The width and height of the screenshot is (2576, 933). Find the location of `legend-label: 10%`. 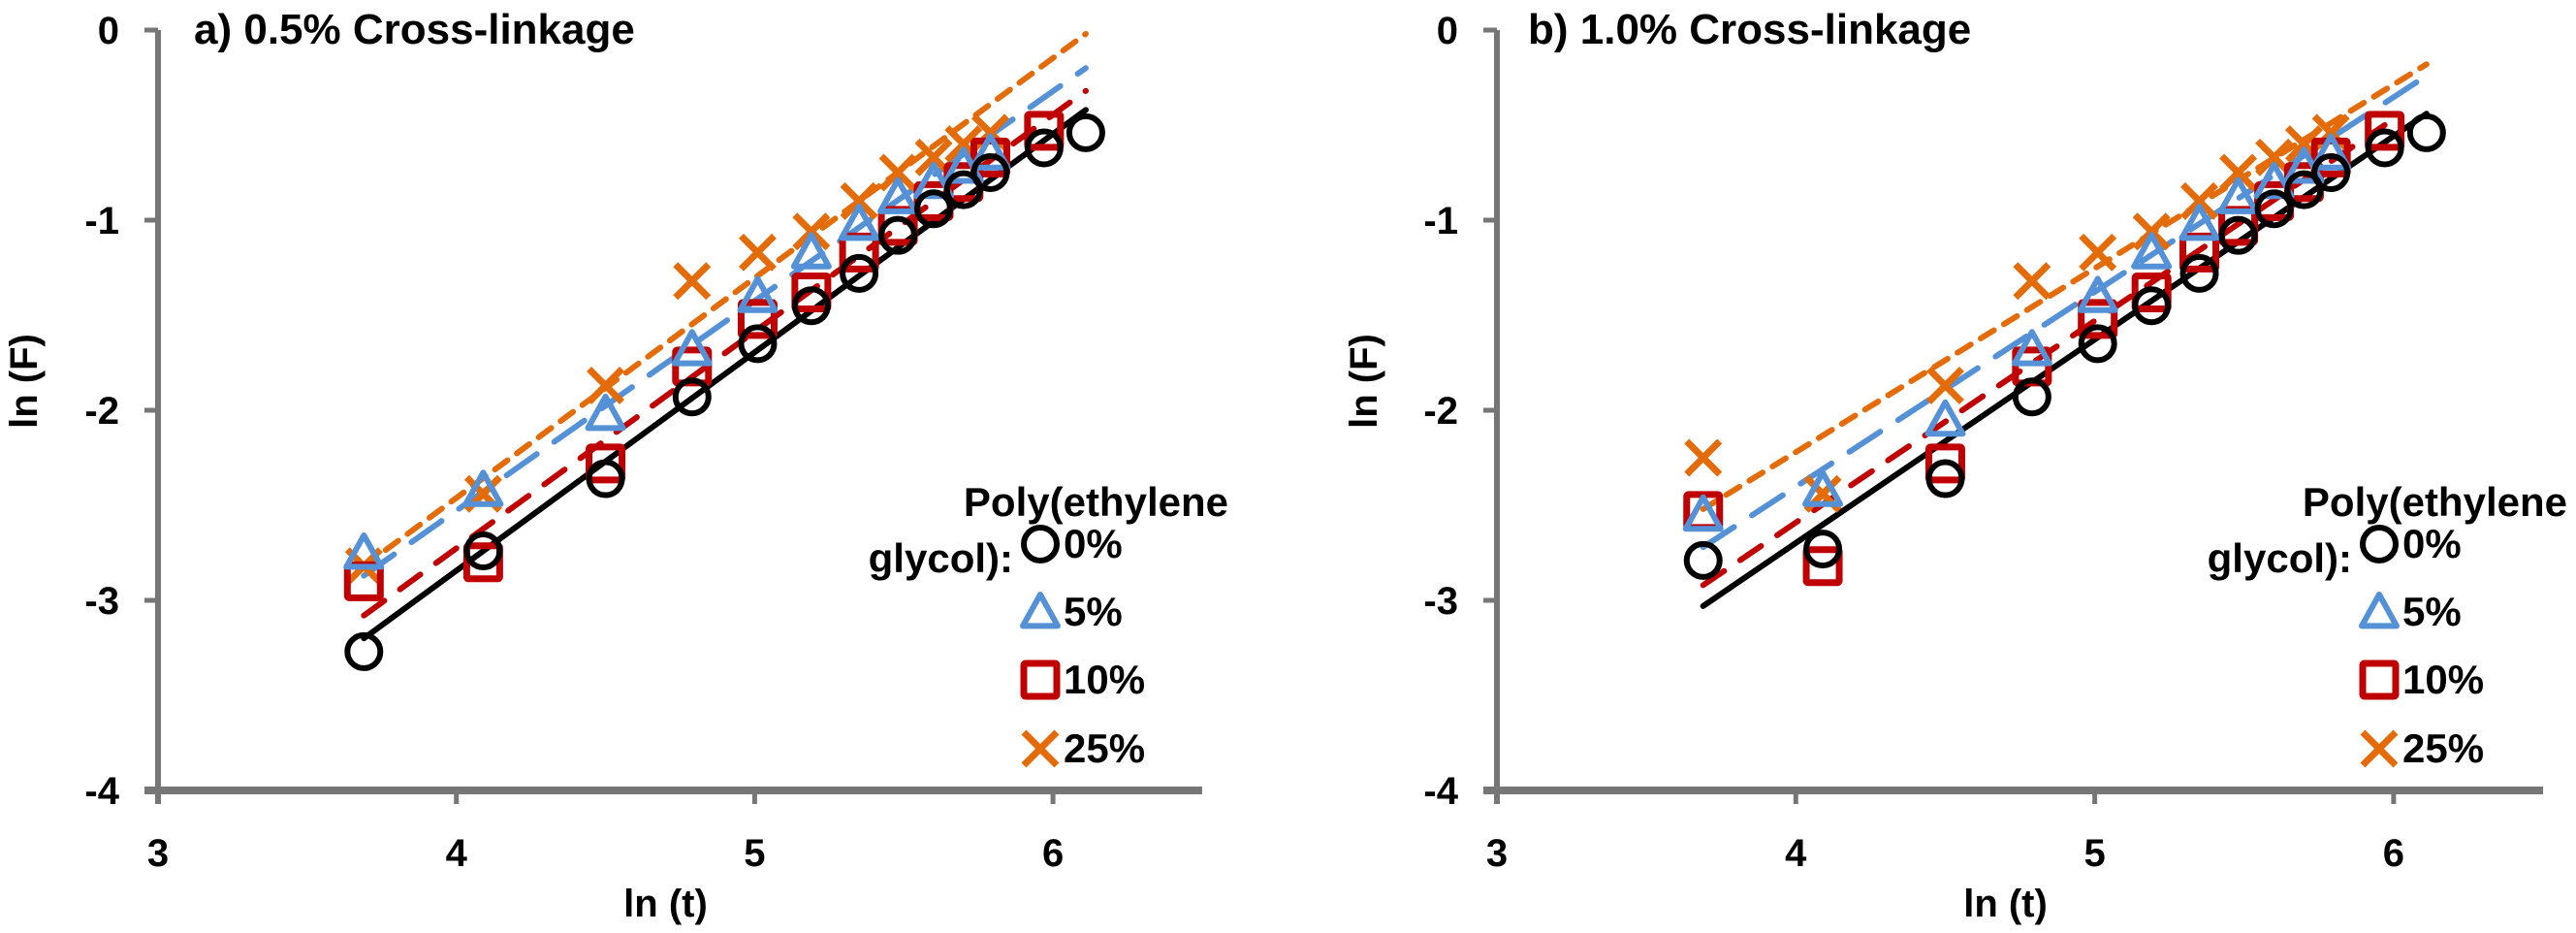

legend-label: 10% is located at coordinates (1104, 679).